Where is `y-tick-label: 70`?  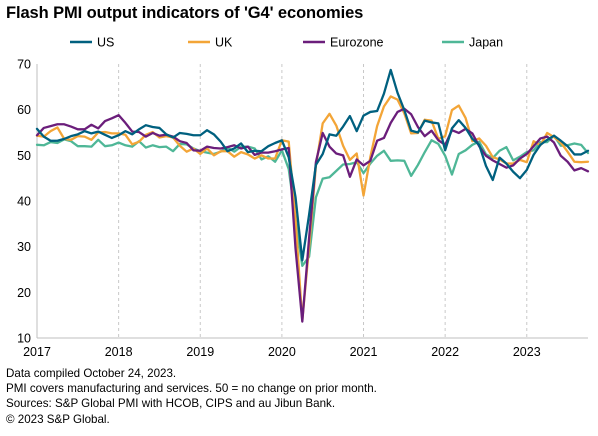 y-tick-label: 70 is located at coordinates (24, 65).